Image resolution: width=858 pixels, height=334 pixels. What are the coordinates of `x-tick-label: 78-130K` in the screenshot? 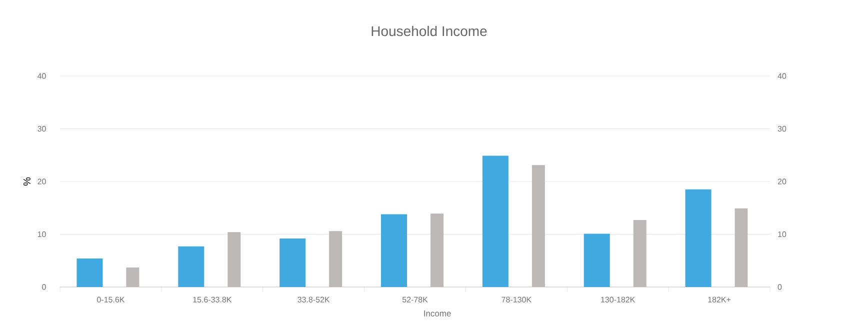 It's located at (517, 299).